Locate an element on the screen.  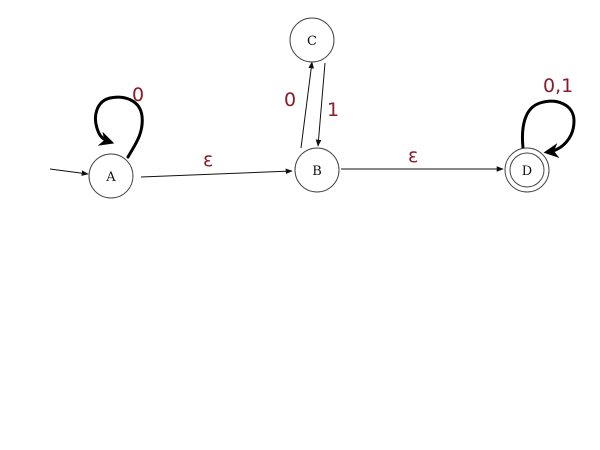
state-a is located at coordinates (111, 176).